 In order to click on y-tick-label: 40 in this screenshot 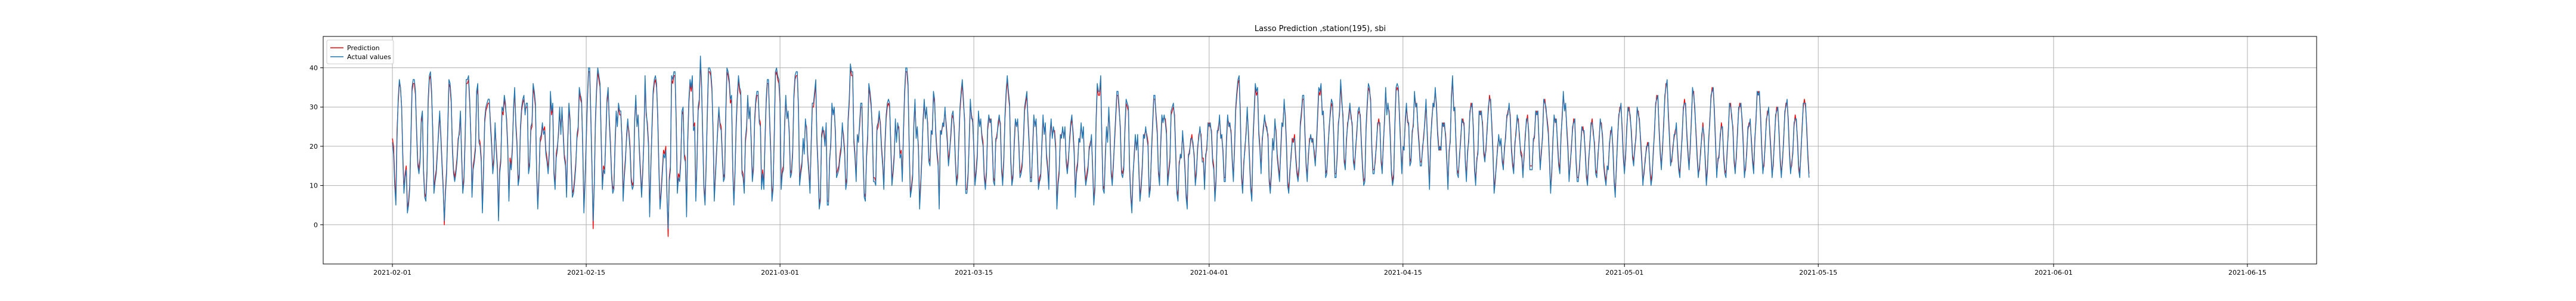, I will do `click(313, 68)`.